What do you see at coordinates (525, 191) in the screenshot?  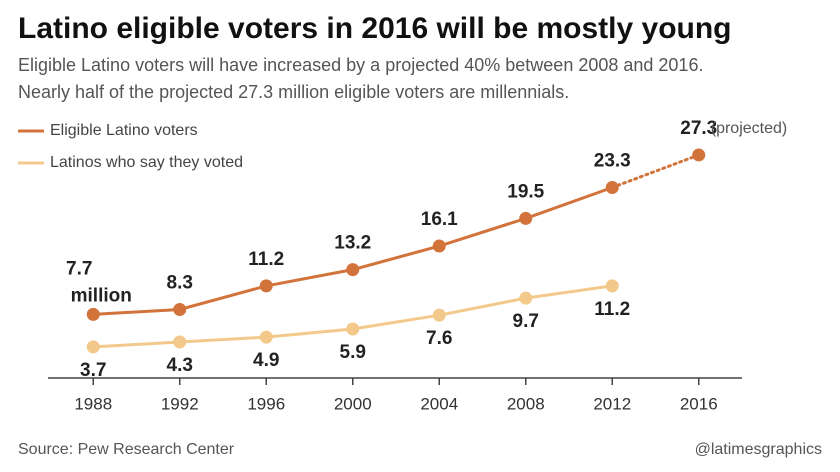 I see `value-label: 19.5` at bounding box center [525, 191].